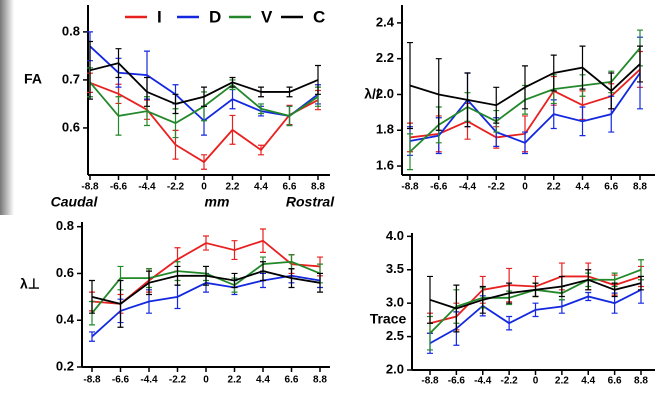 The height and width of the screenshot is (414, 670). I want to click on annotation: Rostral, so click(310, 202).